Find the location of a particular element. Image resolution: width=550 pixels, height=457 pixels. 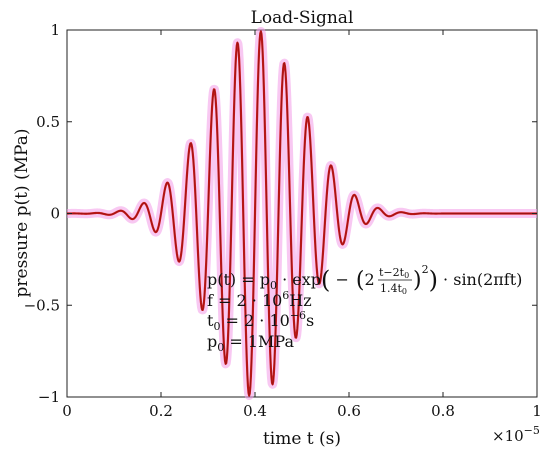

x-tick-label: 0.2 is located at coordinates (161, 411).